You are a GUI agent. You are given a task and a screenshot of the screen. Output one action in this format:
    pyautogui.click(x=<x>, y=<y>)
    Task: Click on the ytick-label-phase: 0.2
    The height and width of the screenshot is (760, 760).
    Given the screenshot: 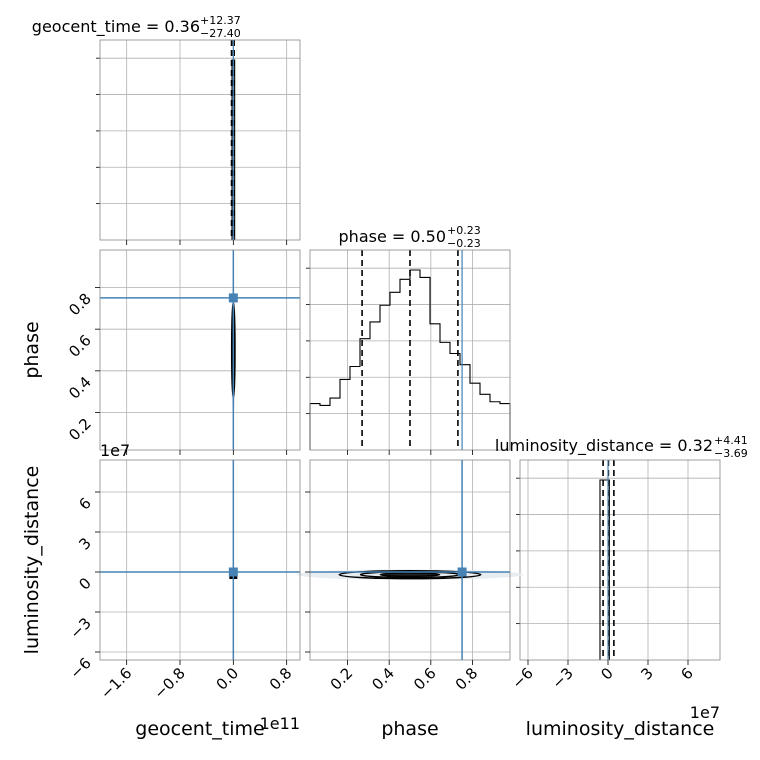 What is the action you would take?
    pyautogui.click(x=80, y=430)
    